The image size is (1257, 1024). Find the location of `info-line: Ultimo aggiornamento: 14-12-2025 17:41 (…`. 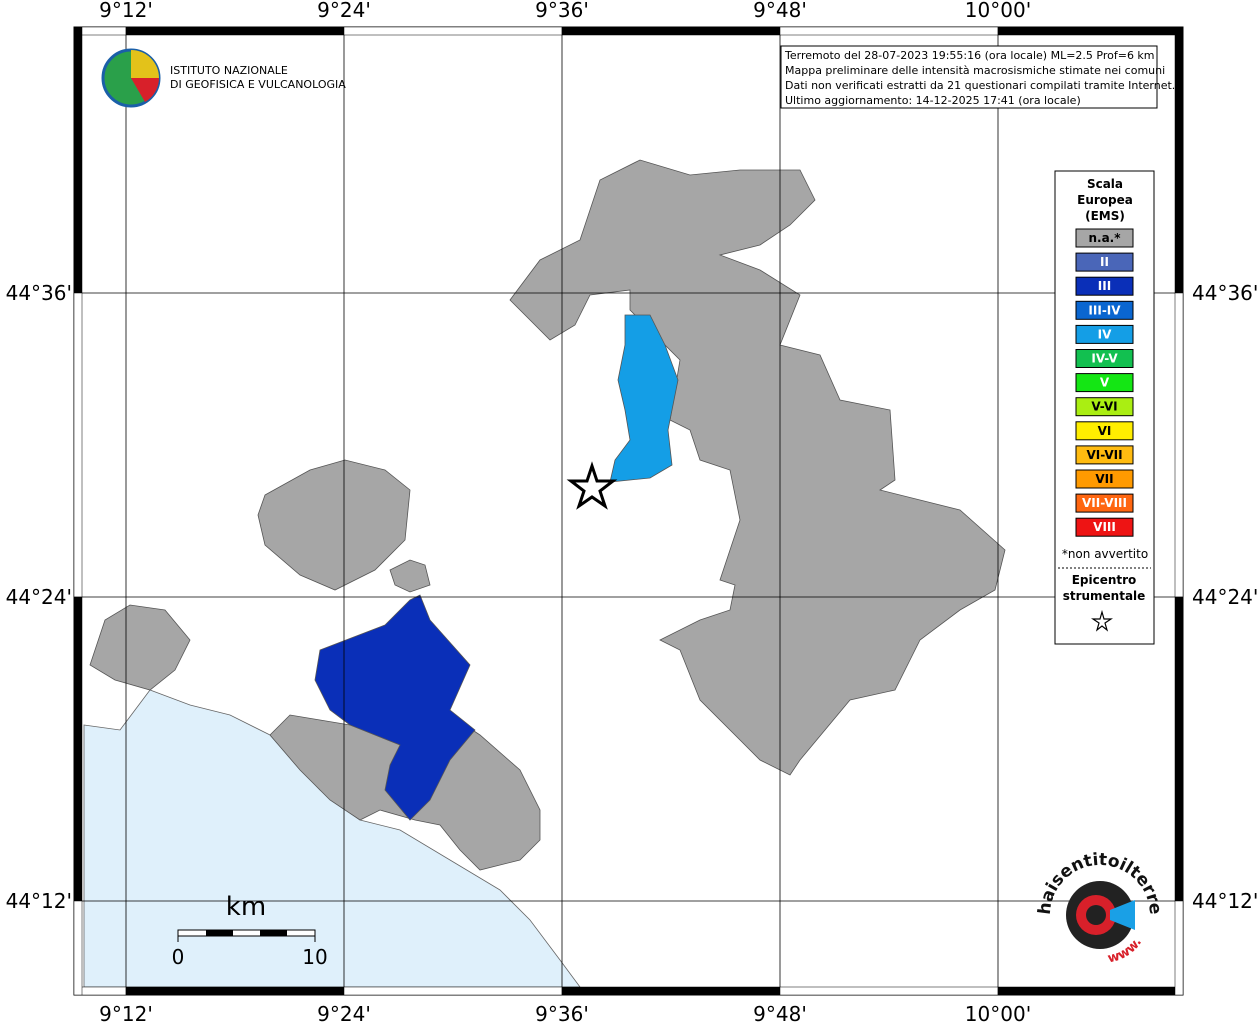

info-line: Ultimo aggiornamento: 14-12-2025 17:41 (… is located at coordinates (933, 100).